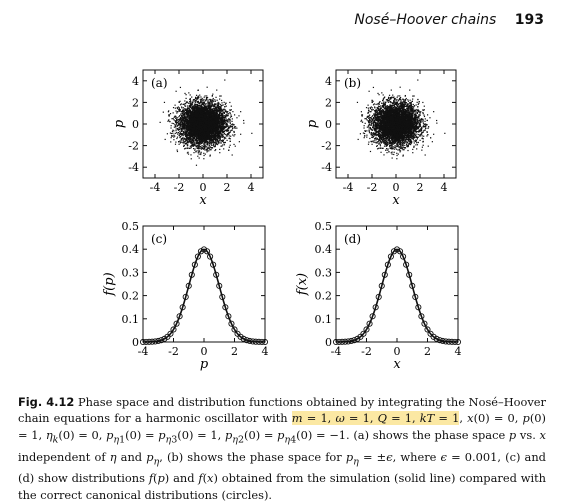 This screenshot has width=562, height=503. I want to click on caption-label: Fig. 4.12, so click(46, 402).